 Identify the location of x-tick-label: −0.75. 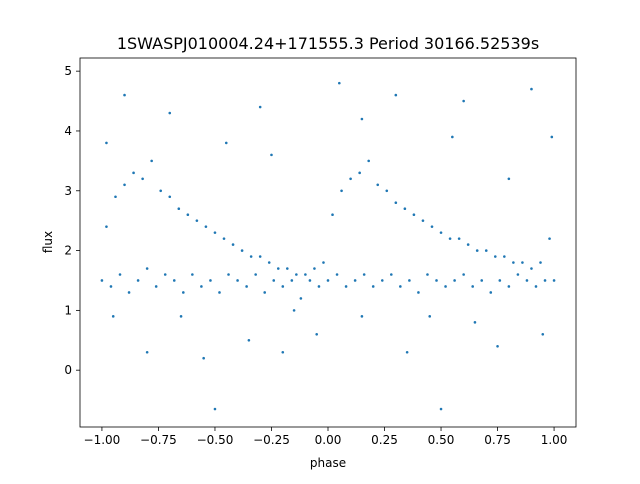
(158, 440).